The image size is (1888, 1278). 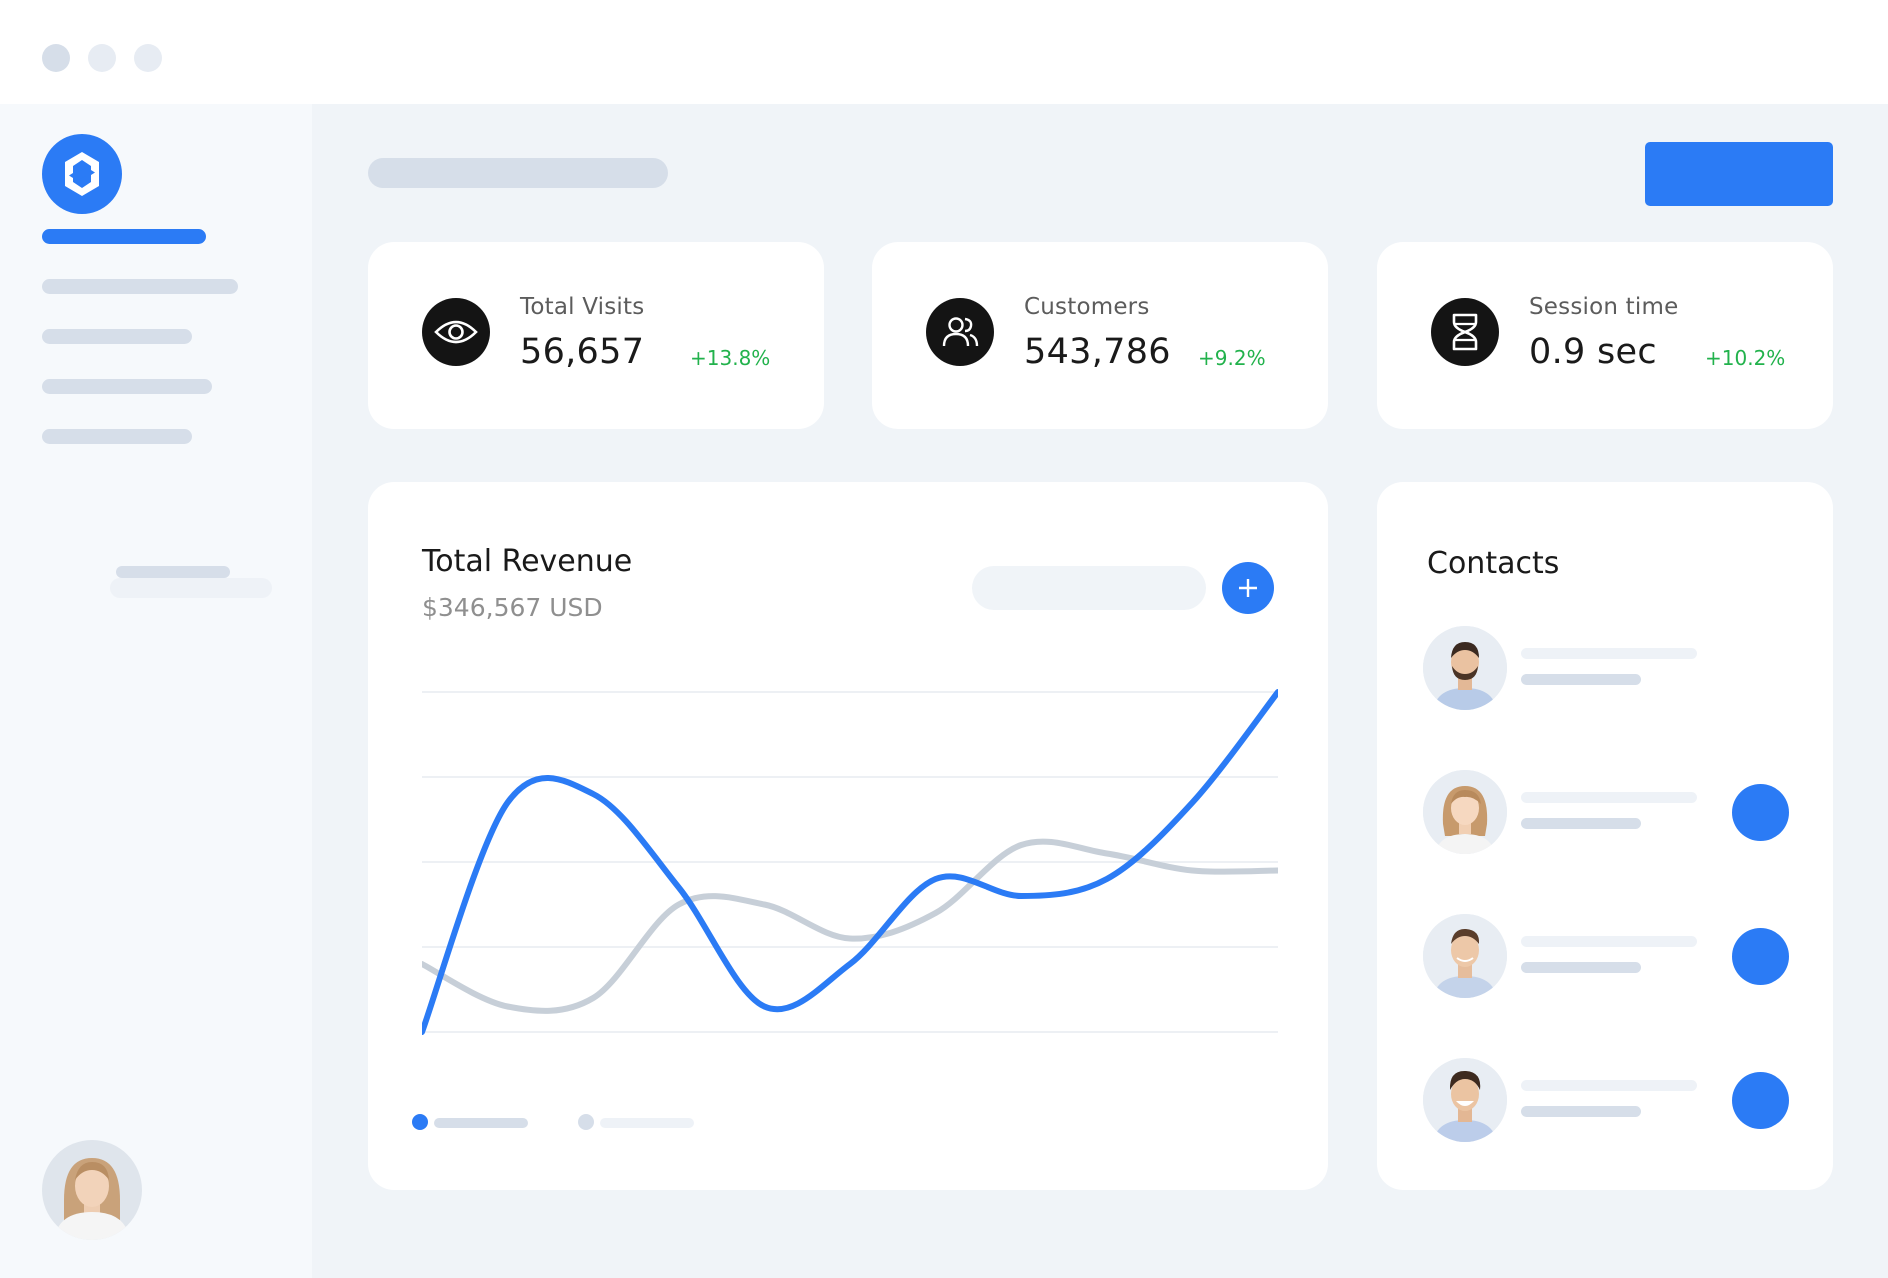 I want to click on window-titlebar, so click(x=944, y=52).